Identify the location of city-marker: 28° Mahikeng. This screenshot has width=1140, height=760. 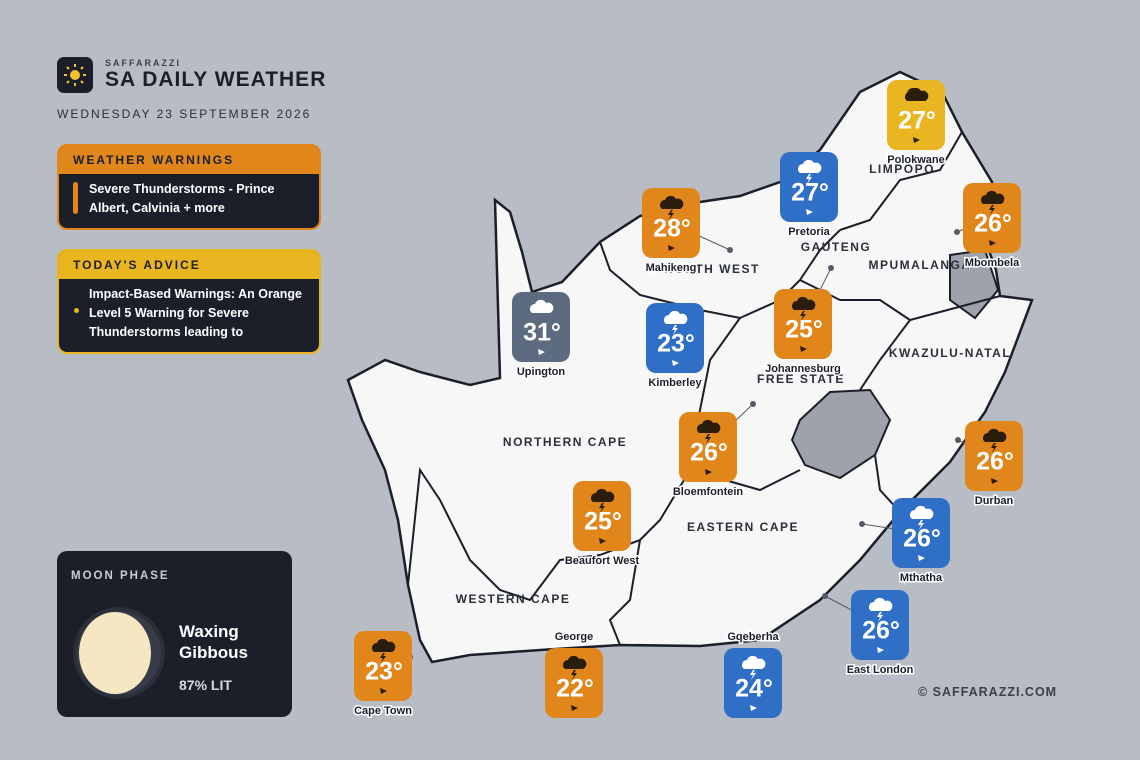
(687, 231).